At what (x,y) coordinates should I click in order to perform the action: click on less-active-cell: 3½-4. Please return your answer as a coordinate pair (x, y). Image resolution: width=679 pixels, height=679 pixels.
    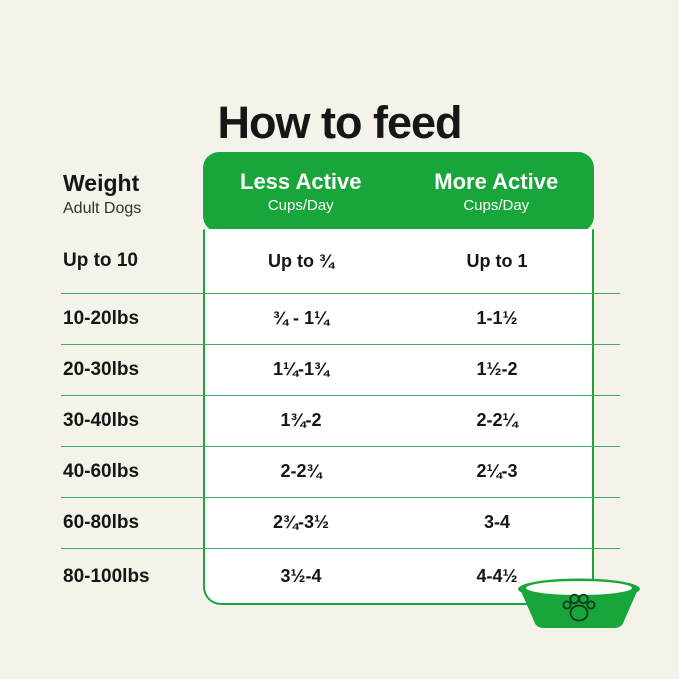
    Looking at the image, I should click on (301, 576).